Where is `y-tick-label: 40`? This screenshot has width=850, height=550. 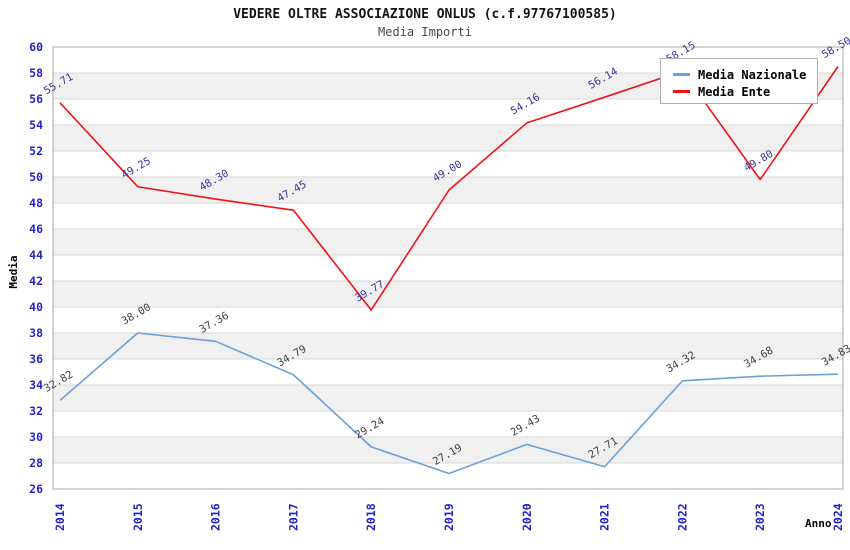 y-tick-label: 40 is located at coordinates (36, 307).